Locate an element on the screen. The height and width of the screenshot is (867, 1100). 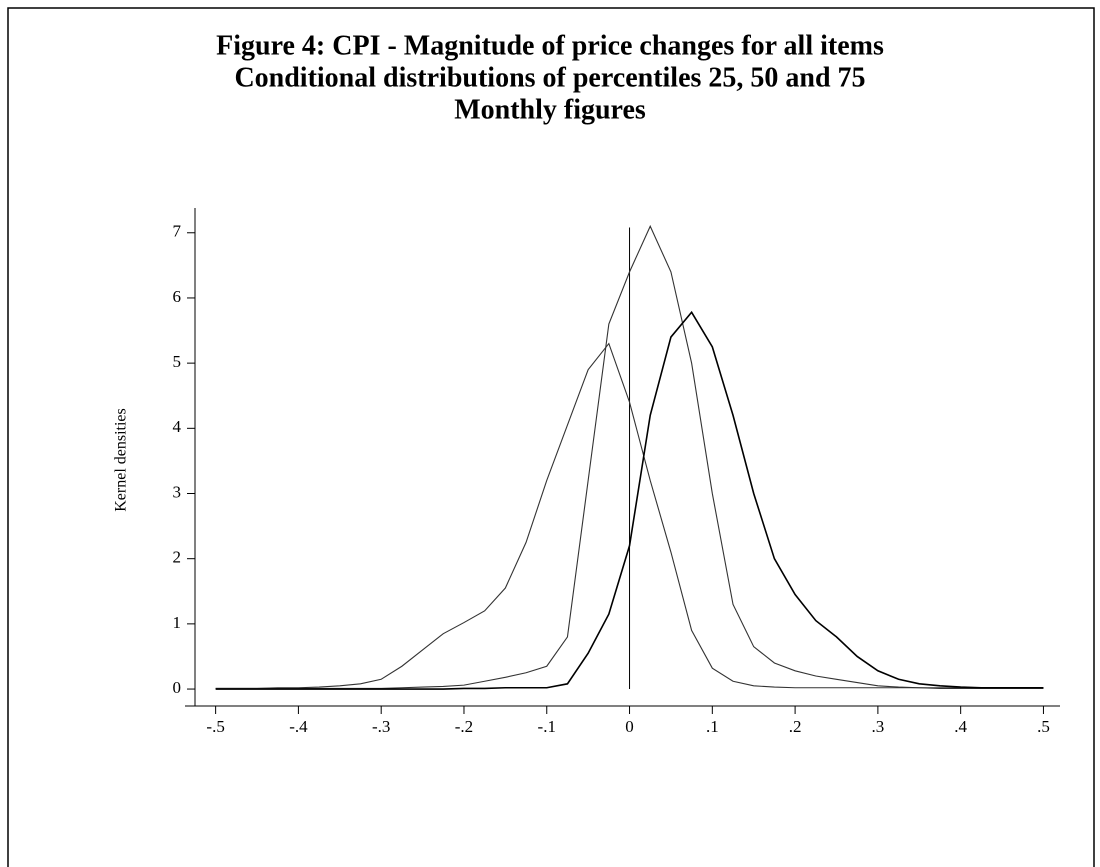
y-tick-label: 3 is located at coordinates (177, 491).